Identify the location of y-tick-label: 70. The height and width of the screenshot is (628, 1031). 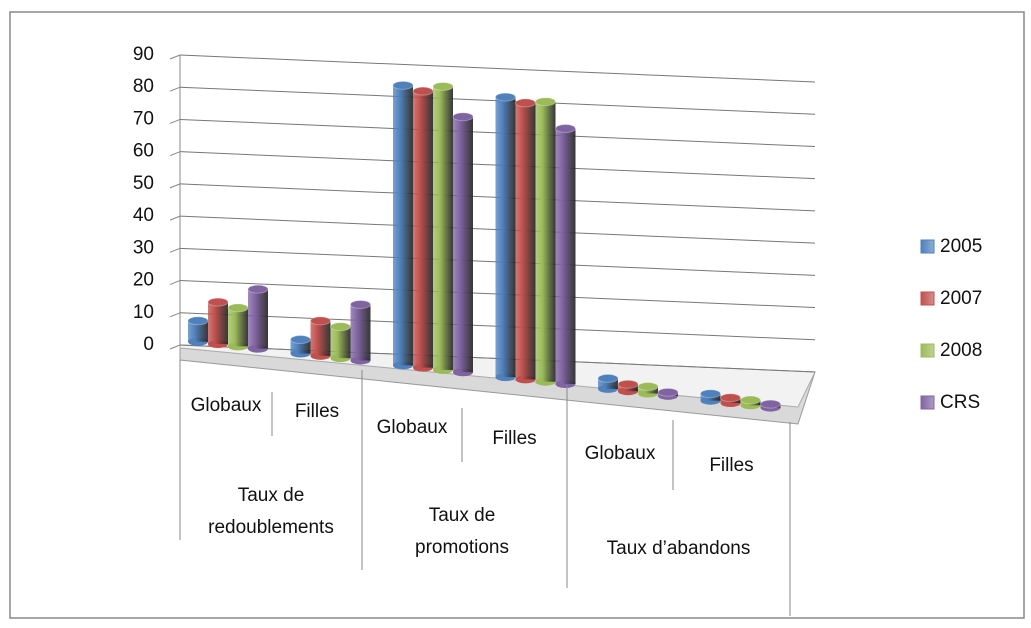
(143, 118).